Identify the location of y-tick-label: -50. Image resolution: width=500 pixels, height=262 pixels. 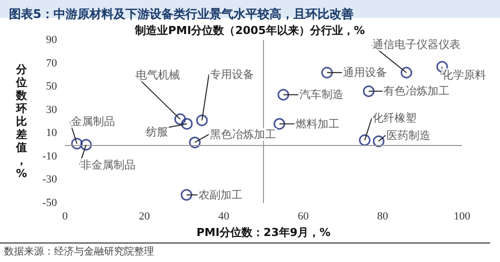
(50, 203).